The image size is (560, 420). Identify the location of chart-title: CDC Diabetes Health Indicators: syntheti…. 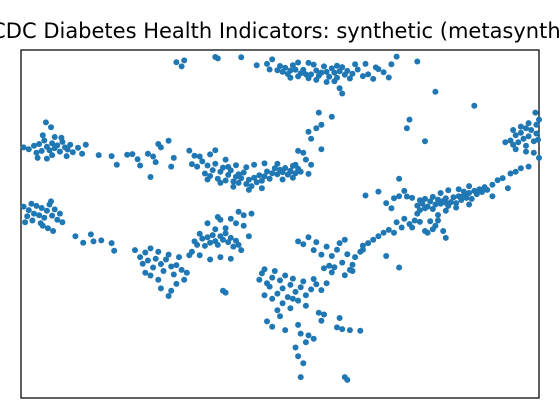
(280, 31).